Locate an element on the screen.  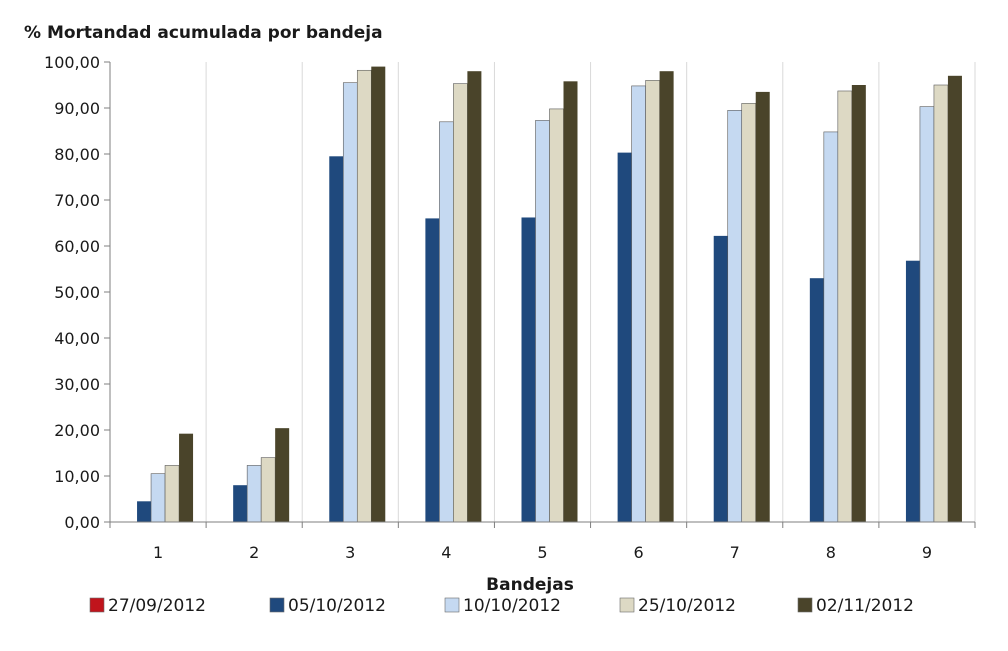
y-tick-label: 80,00 is located at coordinates (77, 154).